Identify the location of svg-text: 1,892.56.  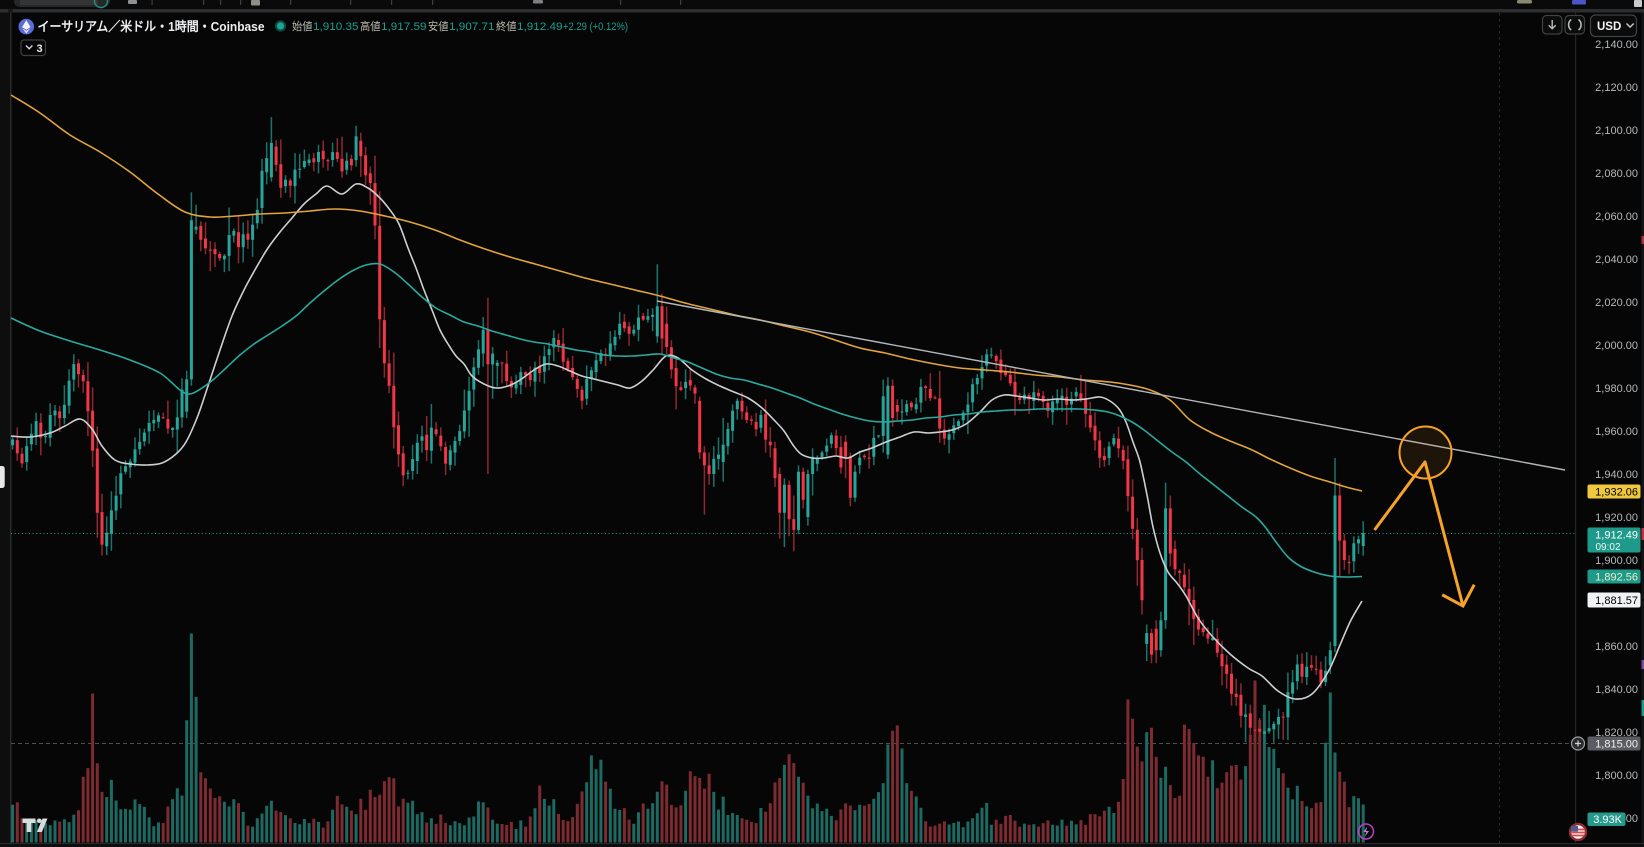
(1616, 577).